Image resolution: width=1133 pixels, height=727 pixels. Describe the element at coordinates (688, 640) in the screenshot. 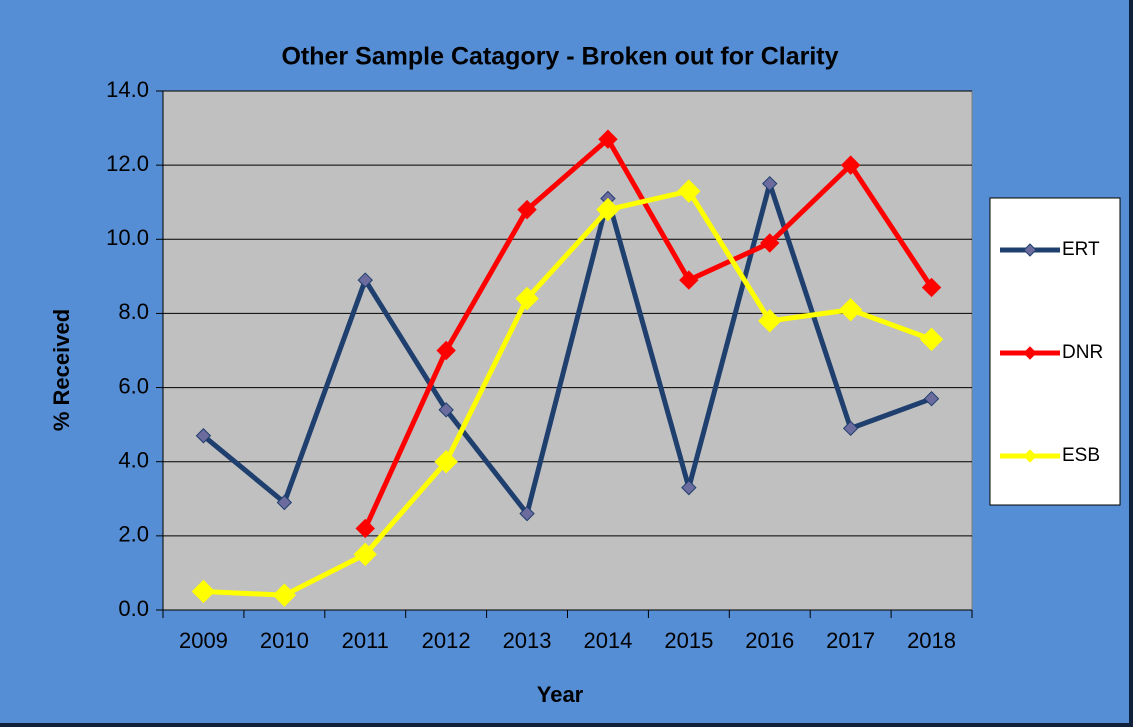

I see `x-tick-label: 2015` at that location.